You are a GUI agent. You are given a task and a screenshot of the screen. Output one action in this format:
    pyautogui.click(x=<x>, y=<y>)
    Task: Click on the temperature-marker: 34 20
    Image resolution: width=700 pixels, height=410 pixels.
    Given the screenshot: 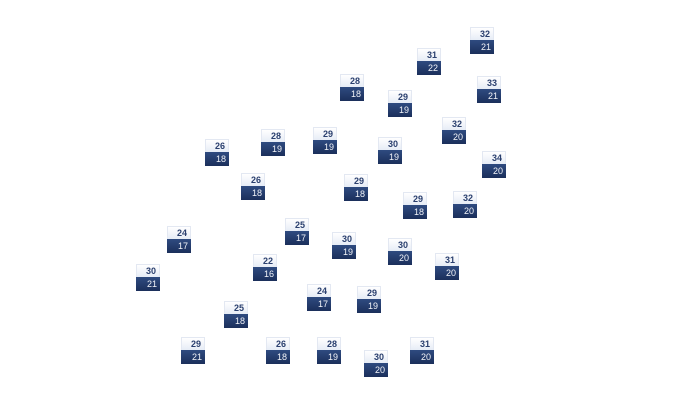 What is the action you would take?
    pyautogui.click(x=494, y=165)
    